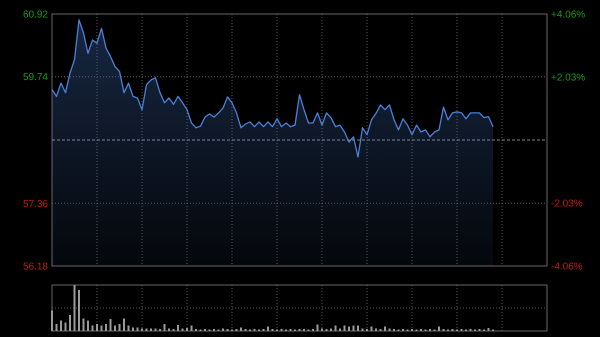 The height and width of the screenshot is (337, 600). Describe the element at coordinates (35, 78) in the screenshot. I see `y-tick-label: 59.74` at that location.